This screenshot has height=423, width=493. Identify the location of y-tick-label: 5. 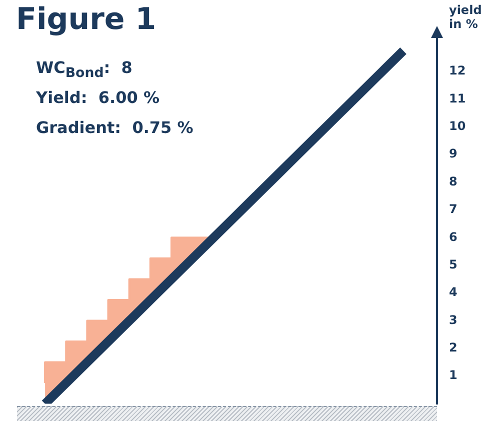
(453, 264).